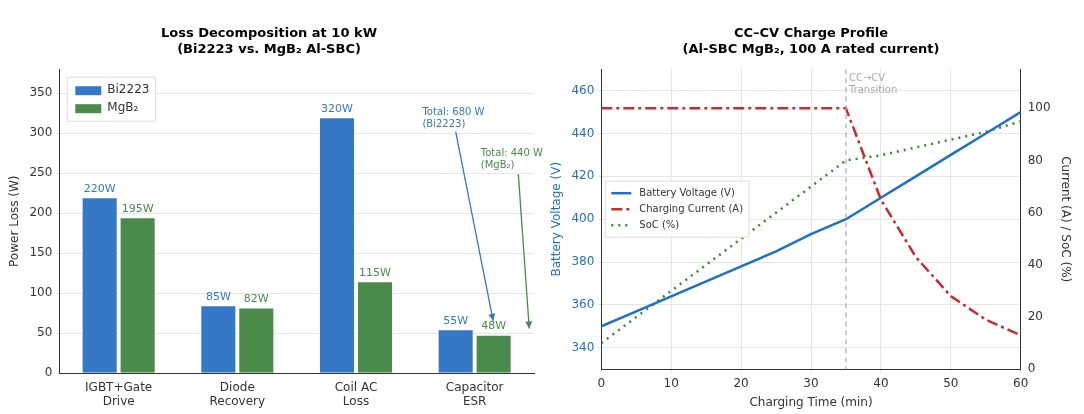 The height and width of the screenshot is (414, 1084). Describe the element at coordinates (583, 218) in the screenshot. I see `y-tick-label: 400` at that location.